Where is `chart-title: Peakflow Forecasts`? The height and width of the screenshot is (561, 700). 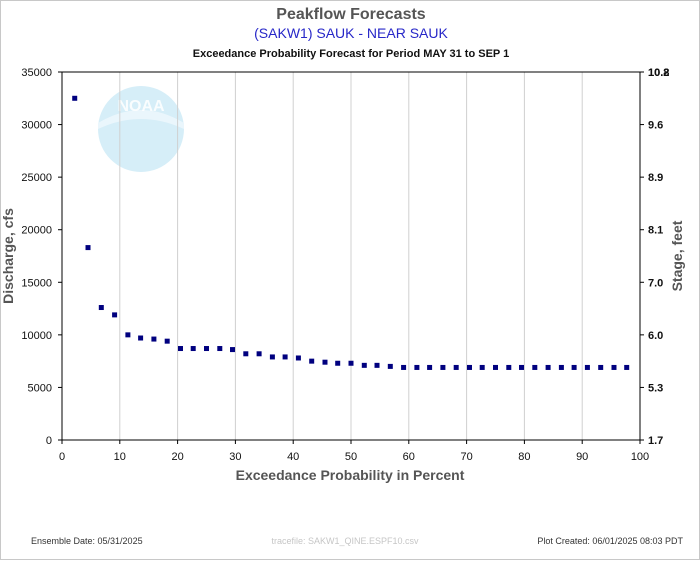 chart-title: Peakflow Forecasts is located at coordinates (351, 14).